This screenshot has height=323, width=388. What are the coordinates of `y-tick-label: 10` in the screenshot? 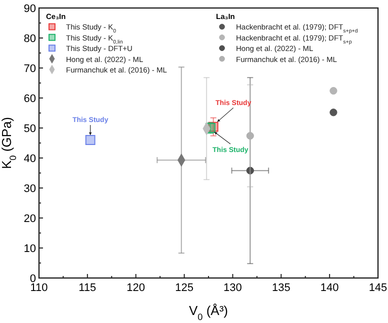 It's located at (30, 249).